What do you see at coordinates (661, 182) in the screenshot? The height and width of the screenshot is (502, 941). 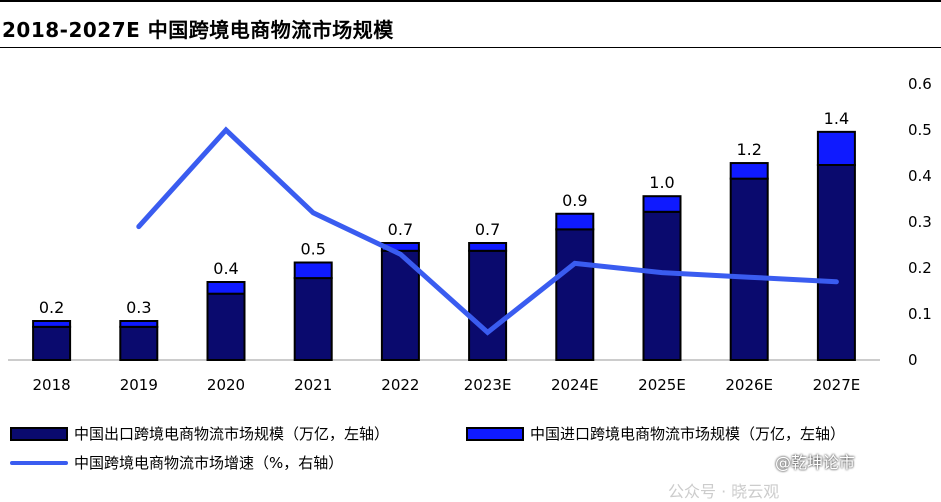 I see `bar-total-label: 1.0` at bounding box center [661, 182].